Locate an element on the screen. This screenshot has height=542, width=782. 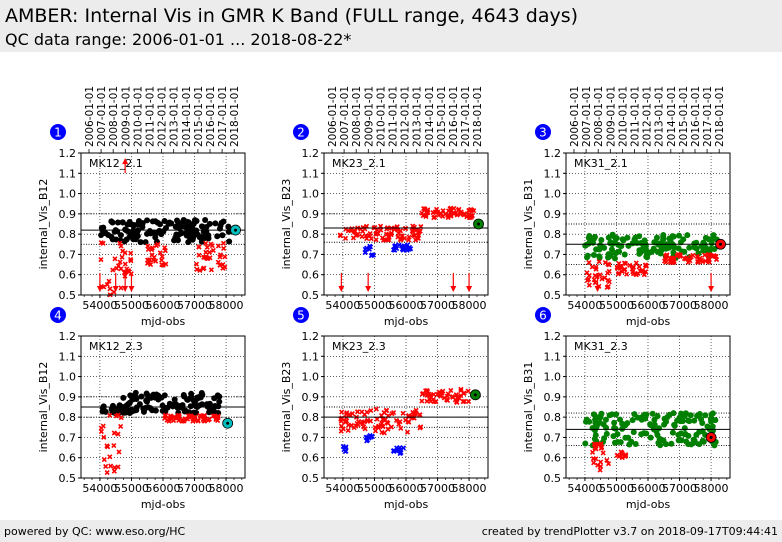
x-tick-label: 56000 is located at coordinates (648, 488).